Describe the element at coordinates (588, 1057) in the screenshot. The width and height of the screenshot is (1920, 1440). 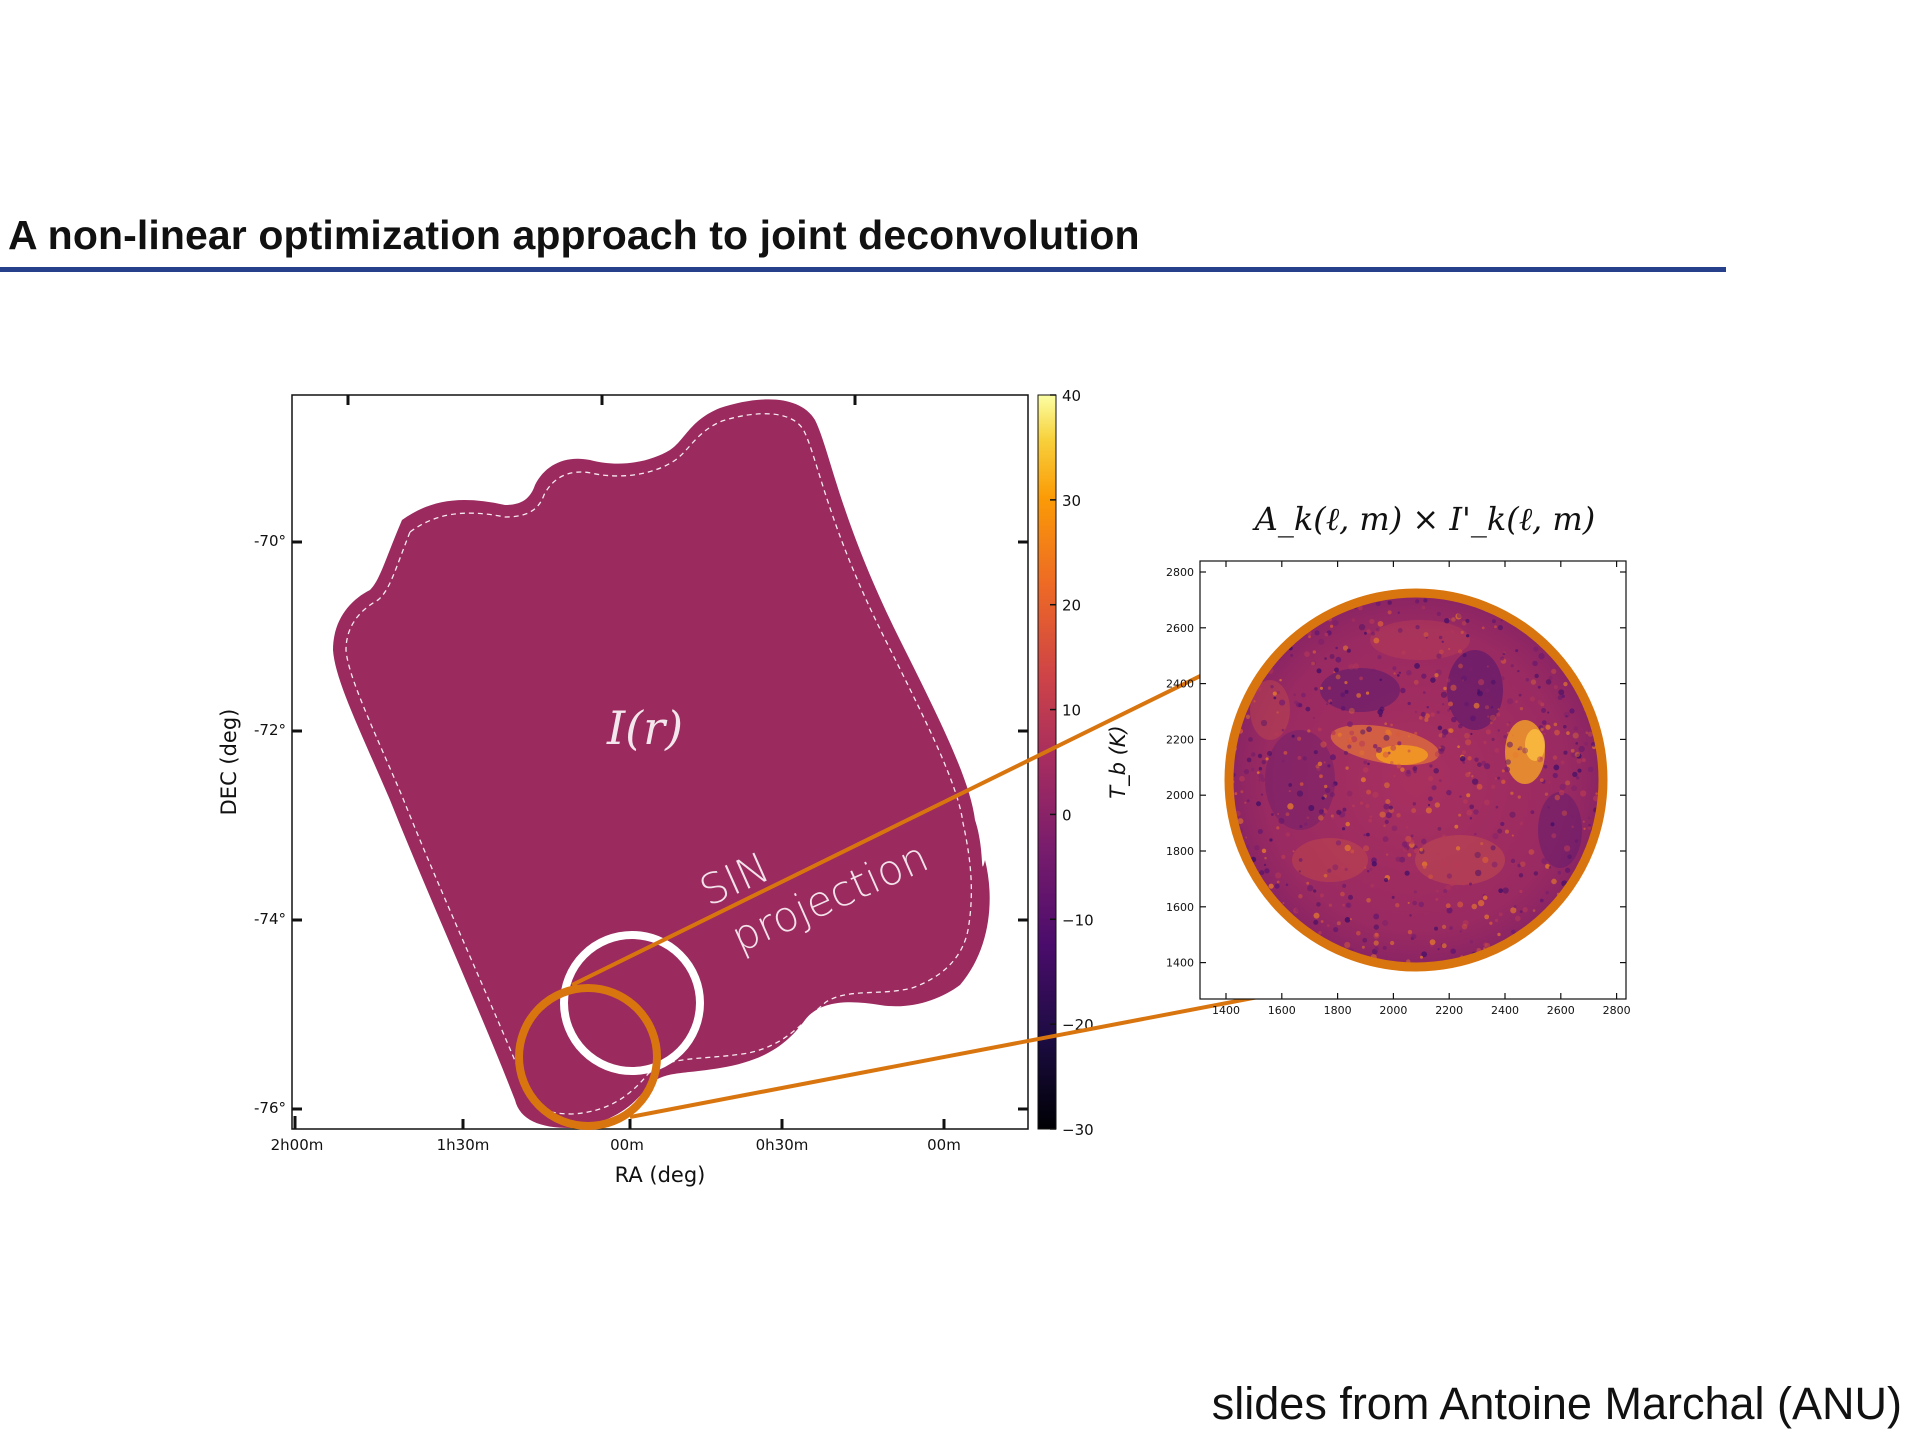
I see `beam-circle-orange` at that location.